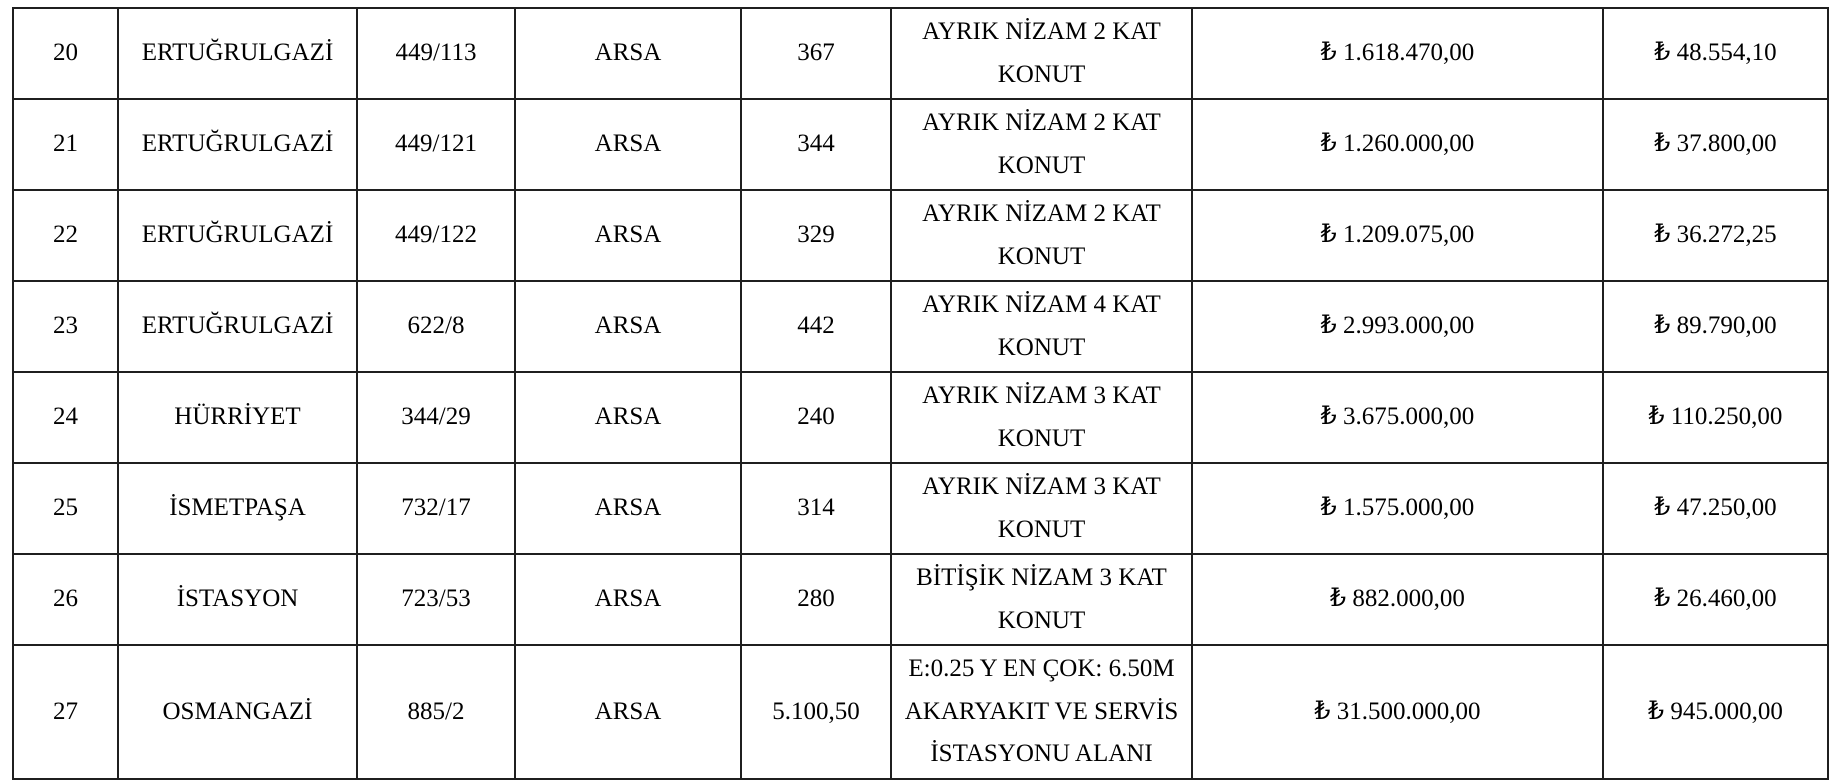 The width and height of the screenshot is (1836, 780). Describe the element at coordinates (1715, 144) in the screenshot. I see `cell-deposit: ₺ 37.800,00` at that location.